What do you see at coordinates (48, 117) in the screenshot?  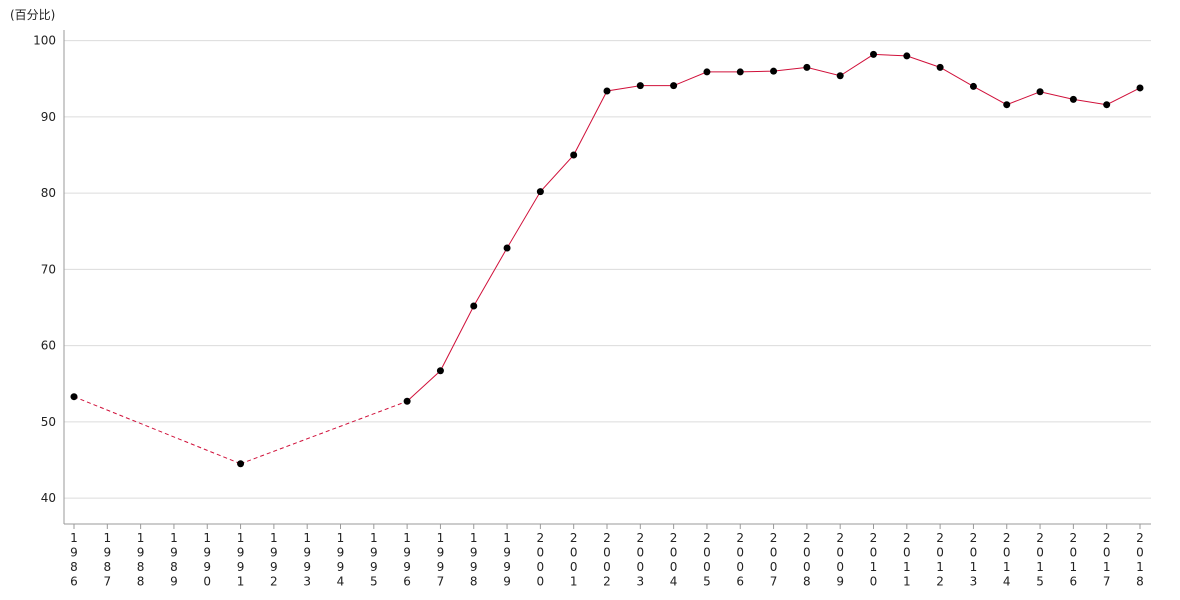 I see `y-tick-label: 90` at bounding box center [48, 117].